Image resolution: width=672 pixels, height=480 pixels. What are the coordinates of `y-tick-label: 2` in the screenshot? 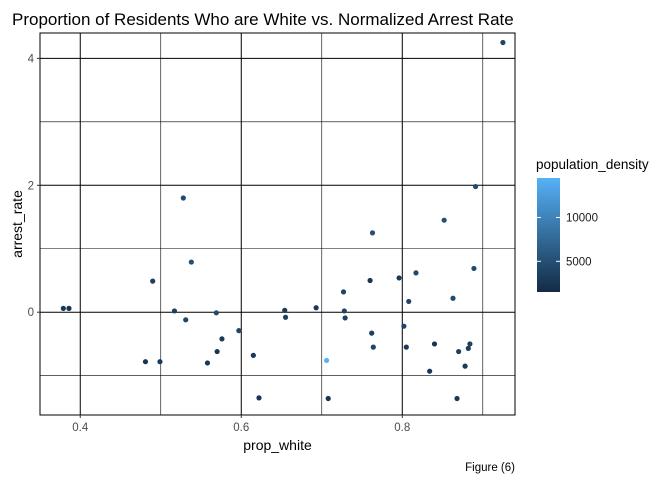 It's located at (31, 186).